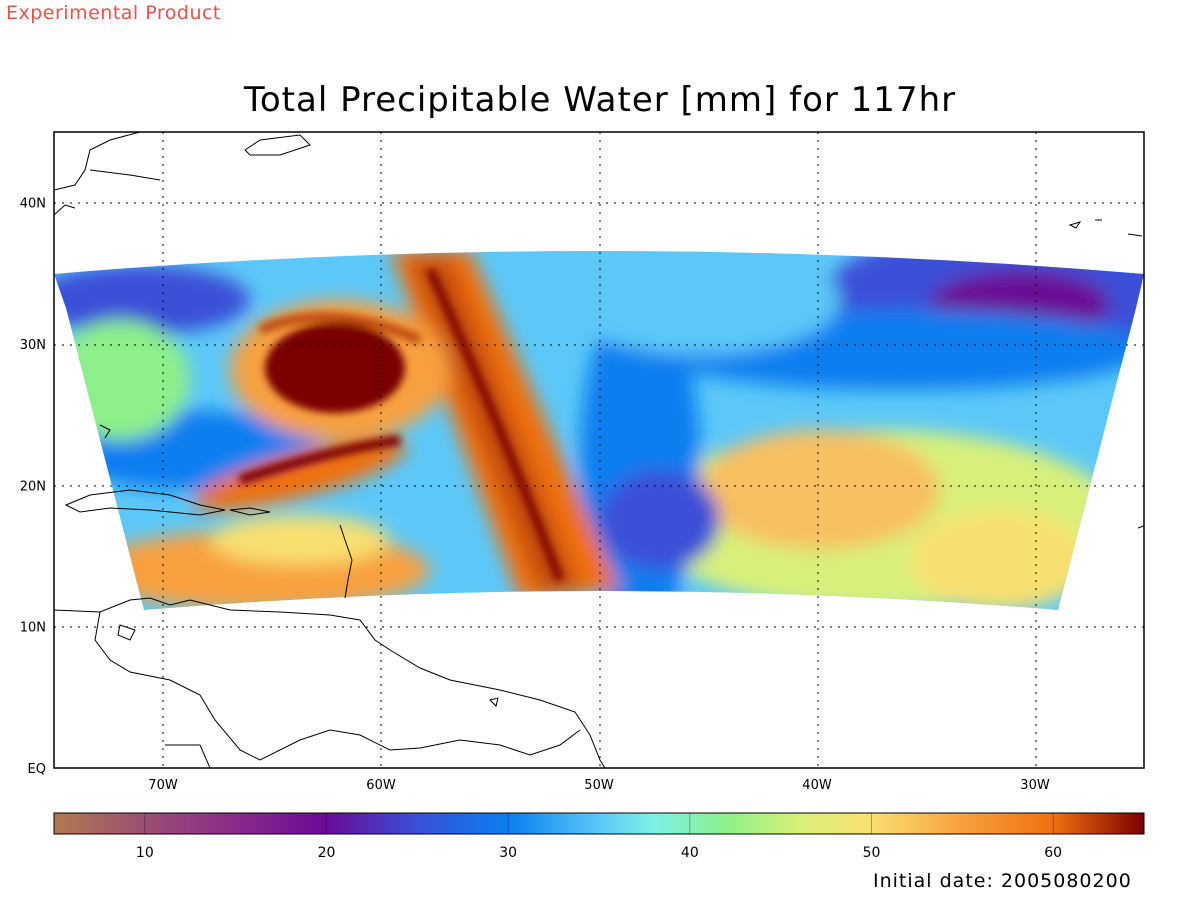 Image resolution: width=1200 pixels, height=900 pixels. What do you see at coordinates (33, 345) in the screenshot?
I see `lat-tick-label: 30N` at bounding box center [33, 345].